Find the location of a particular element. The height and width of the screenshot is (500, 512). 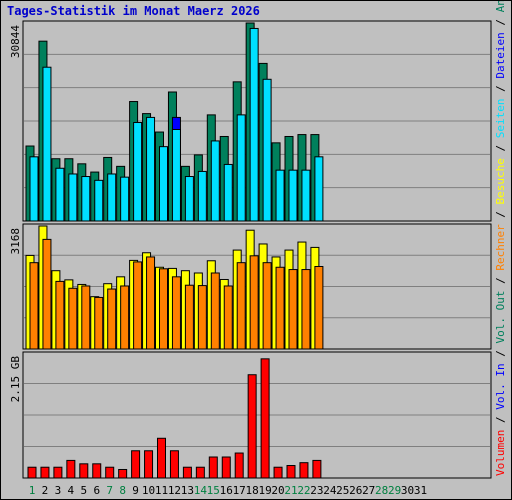

x-tick-label-31: 31 is located at coordinates (420, 490).